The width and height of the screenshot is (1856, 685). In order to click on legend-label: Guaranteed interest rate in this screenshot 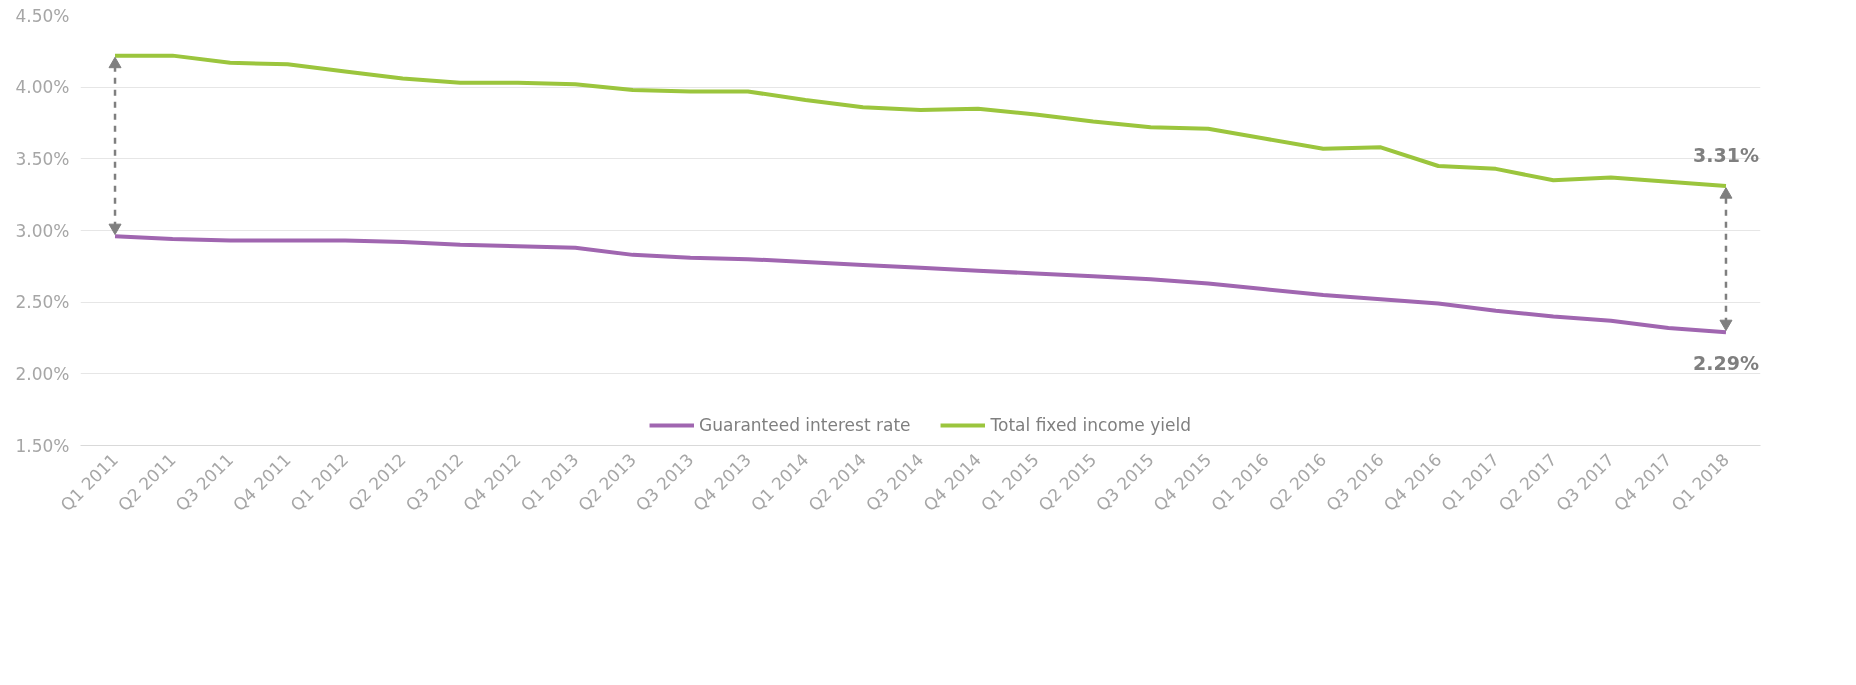, I will do `click(805, 425)`.